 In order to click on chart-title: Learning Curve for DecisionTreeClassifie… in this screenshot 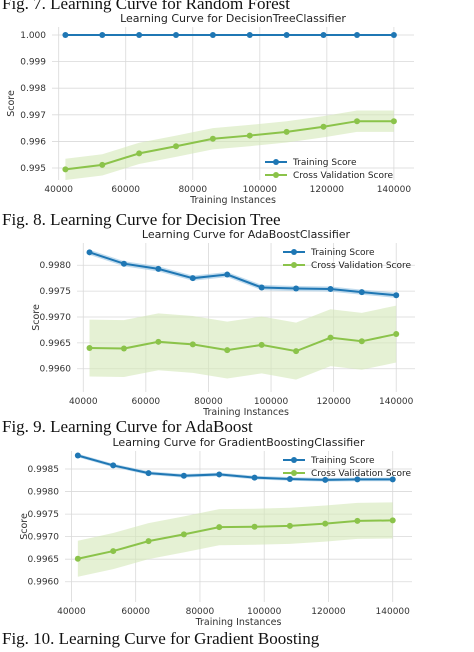, I will do `click(233, 18)`.